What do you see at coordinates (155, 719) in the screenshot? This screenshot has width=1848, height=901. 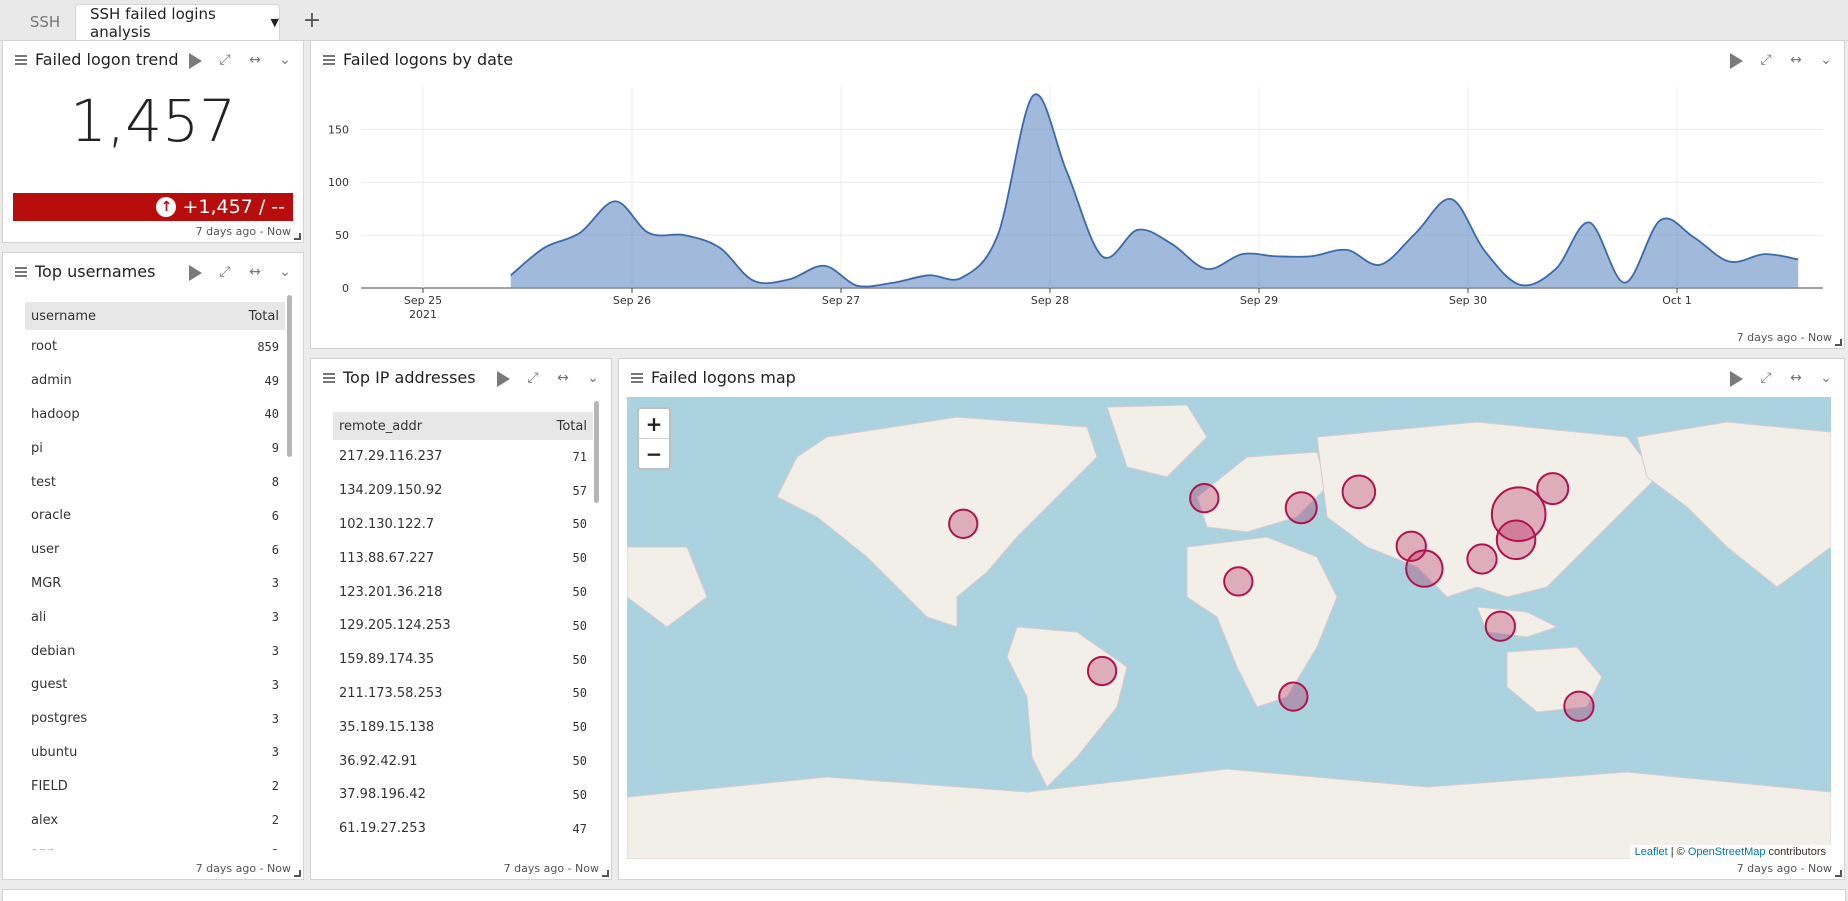 I see `table-row: postgres 3` at bounding box center [155, 719].